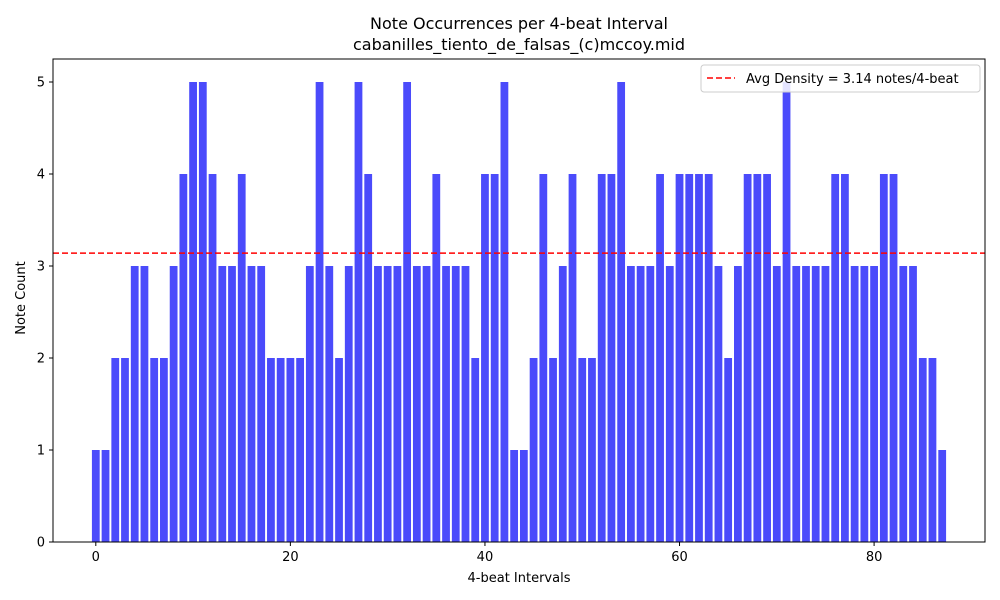 The image size is (1000, 600). What do you see at coordinates (41, 451) in the screenshot?
I see `y-tick-label: 1` at bounding box center [41, 451].